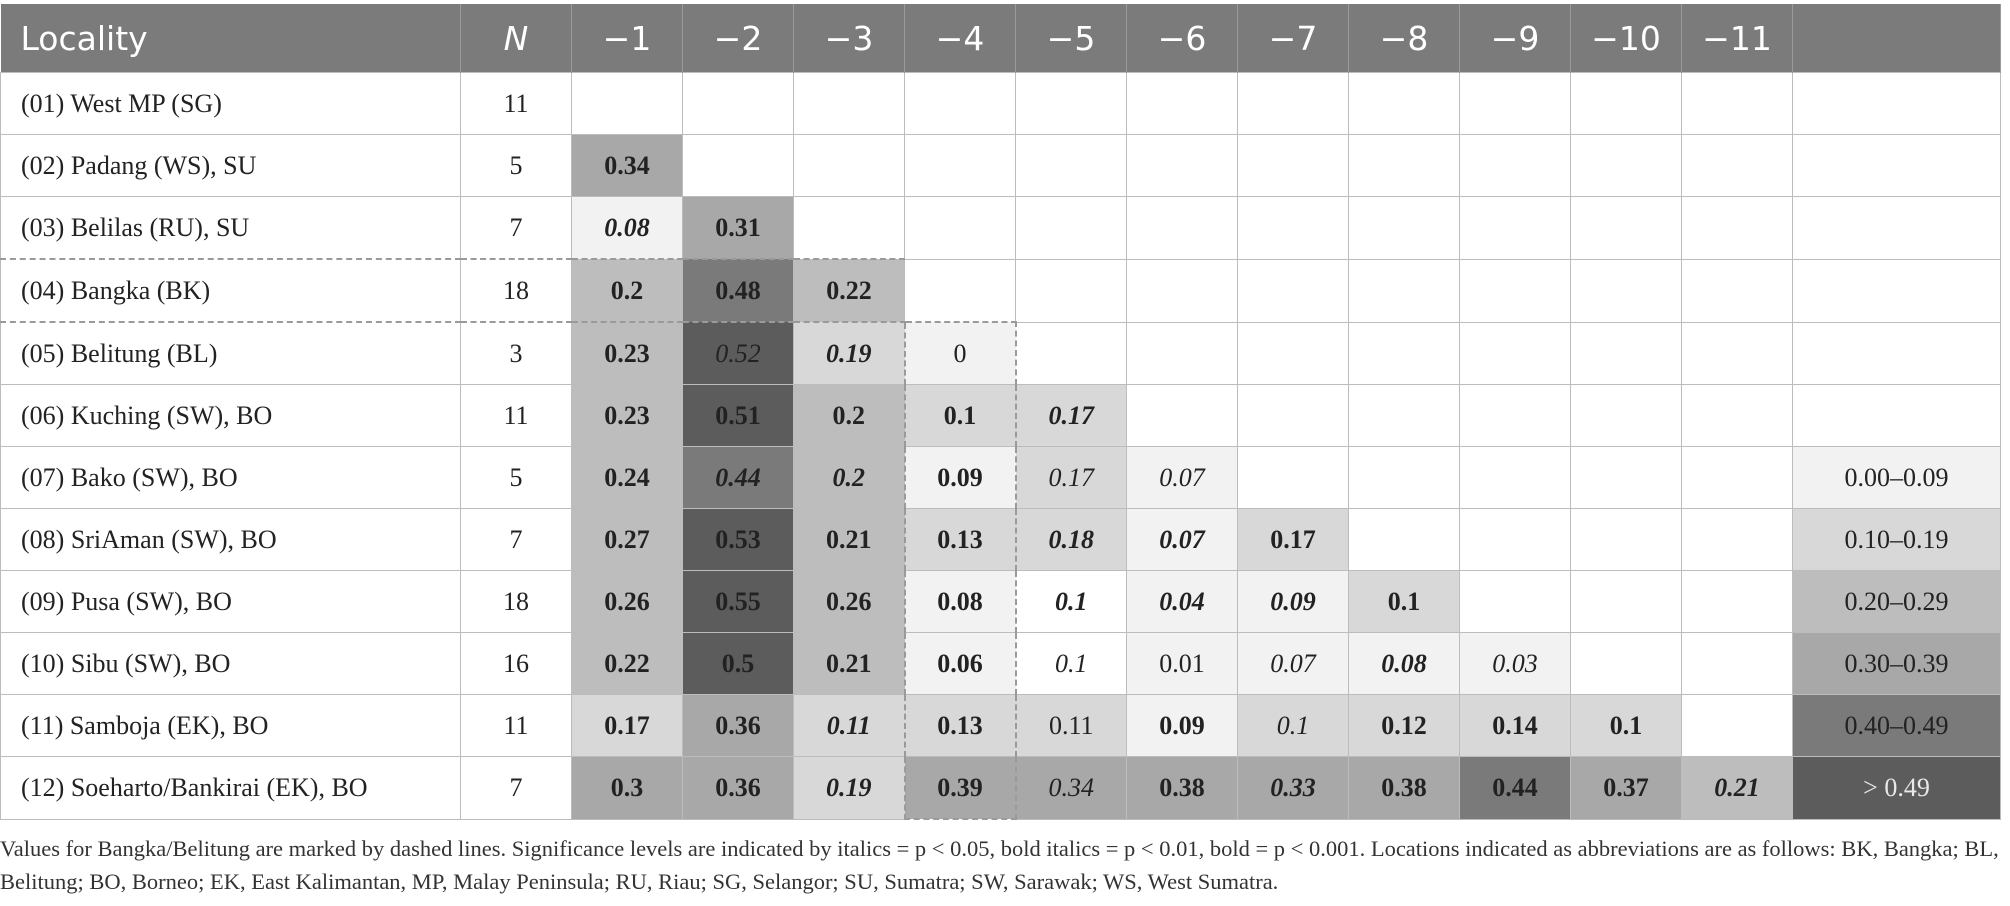  Describe the element at coordinates (1182, 38) in the screenshot. I see `header-col-6: −6` at that location.